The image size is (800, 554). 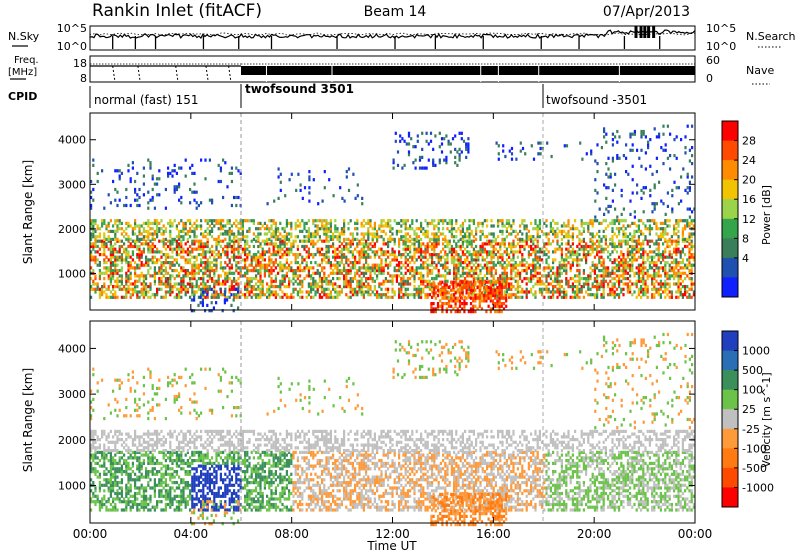 I want to click on noise-trace, so click(x=392, y=37).